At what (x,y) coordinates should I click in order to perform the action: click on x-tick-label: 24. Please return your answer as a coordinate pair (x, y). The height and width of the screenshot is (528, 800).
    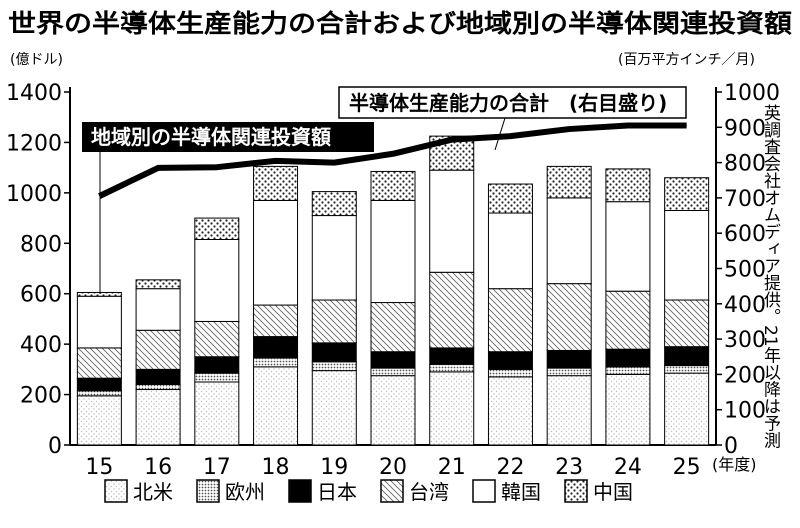
    Looking at the image, I should click on (628, 467).